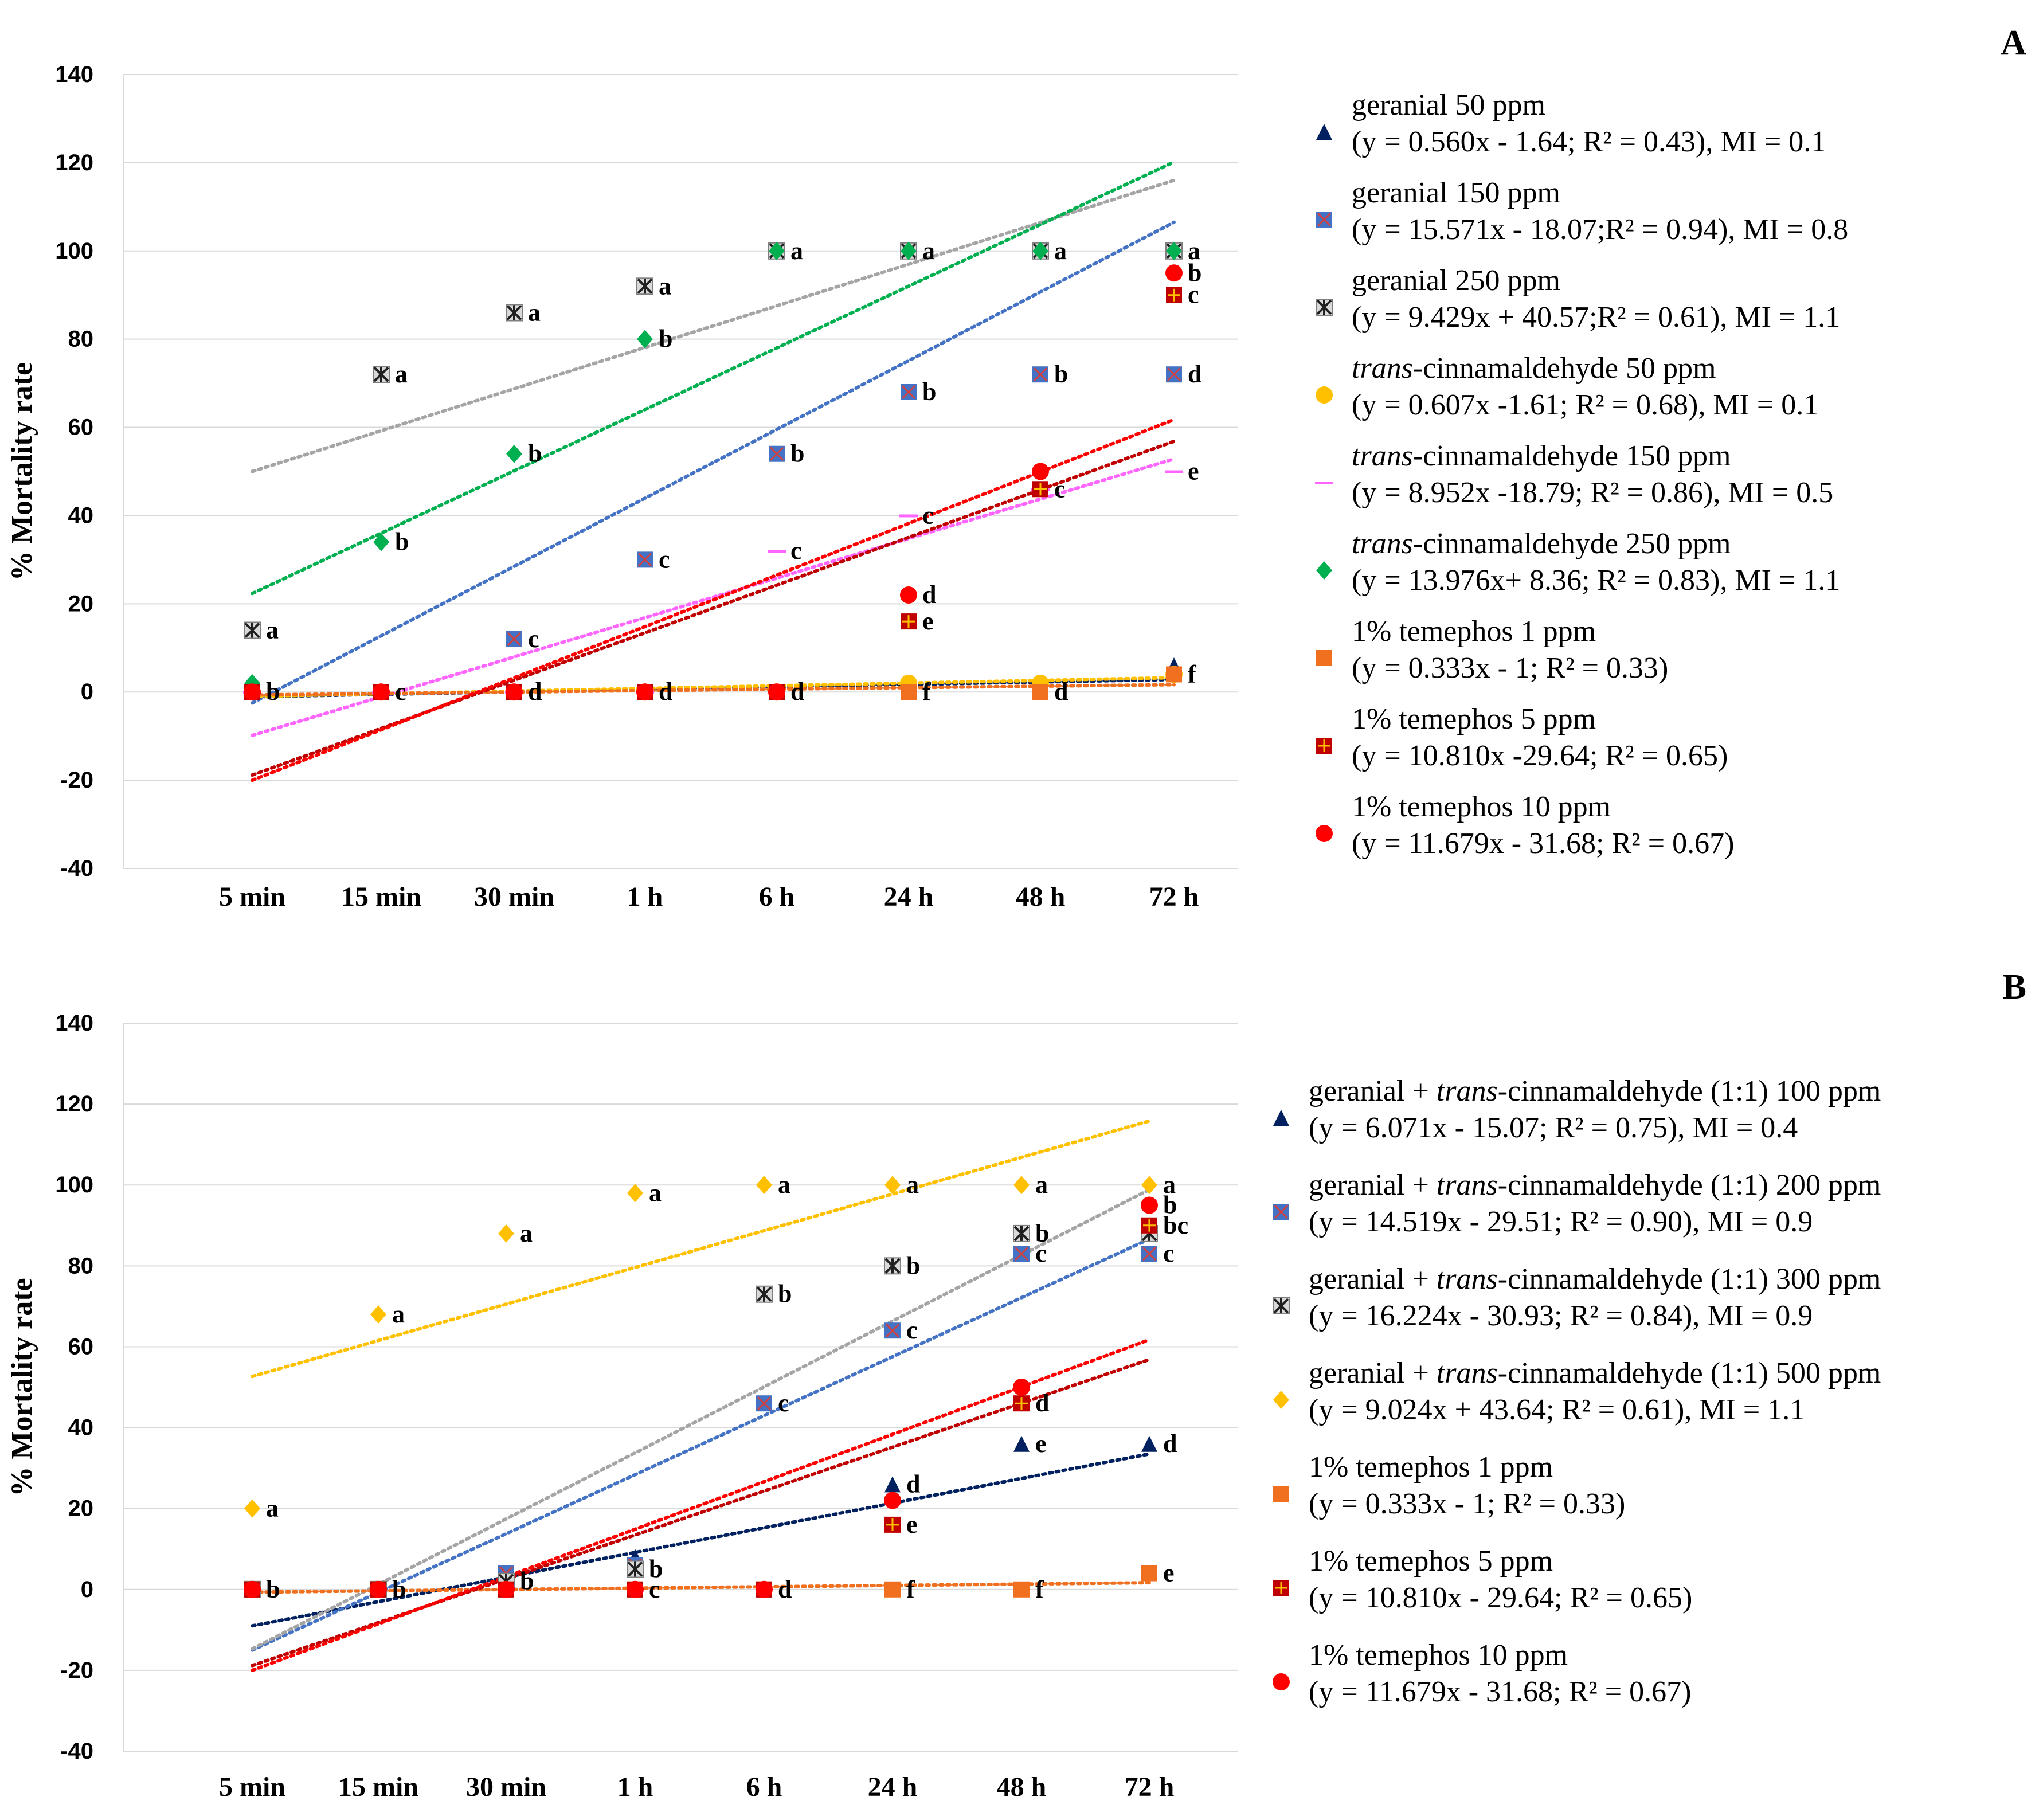 This screenshot has height=1820, width=2043. I want to click on legend-series-name: trans-cinnamaldehyde 50 ppm, so click(1534, 369).